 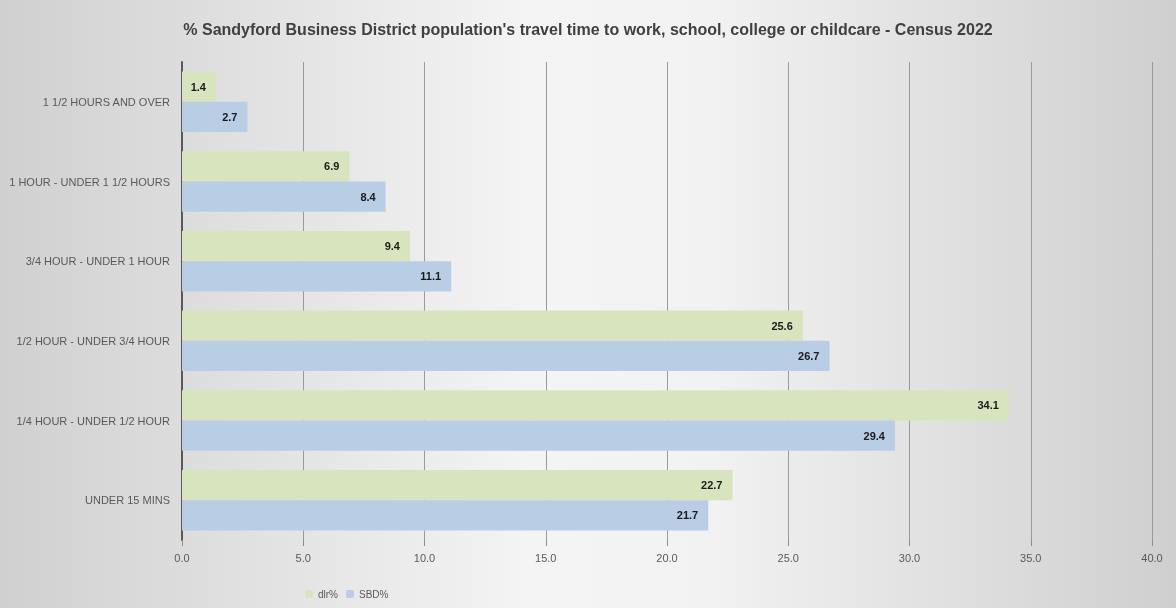 I want to click on data-label: 8.4, so click(x=368, y=196).